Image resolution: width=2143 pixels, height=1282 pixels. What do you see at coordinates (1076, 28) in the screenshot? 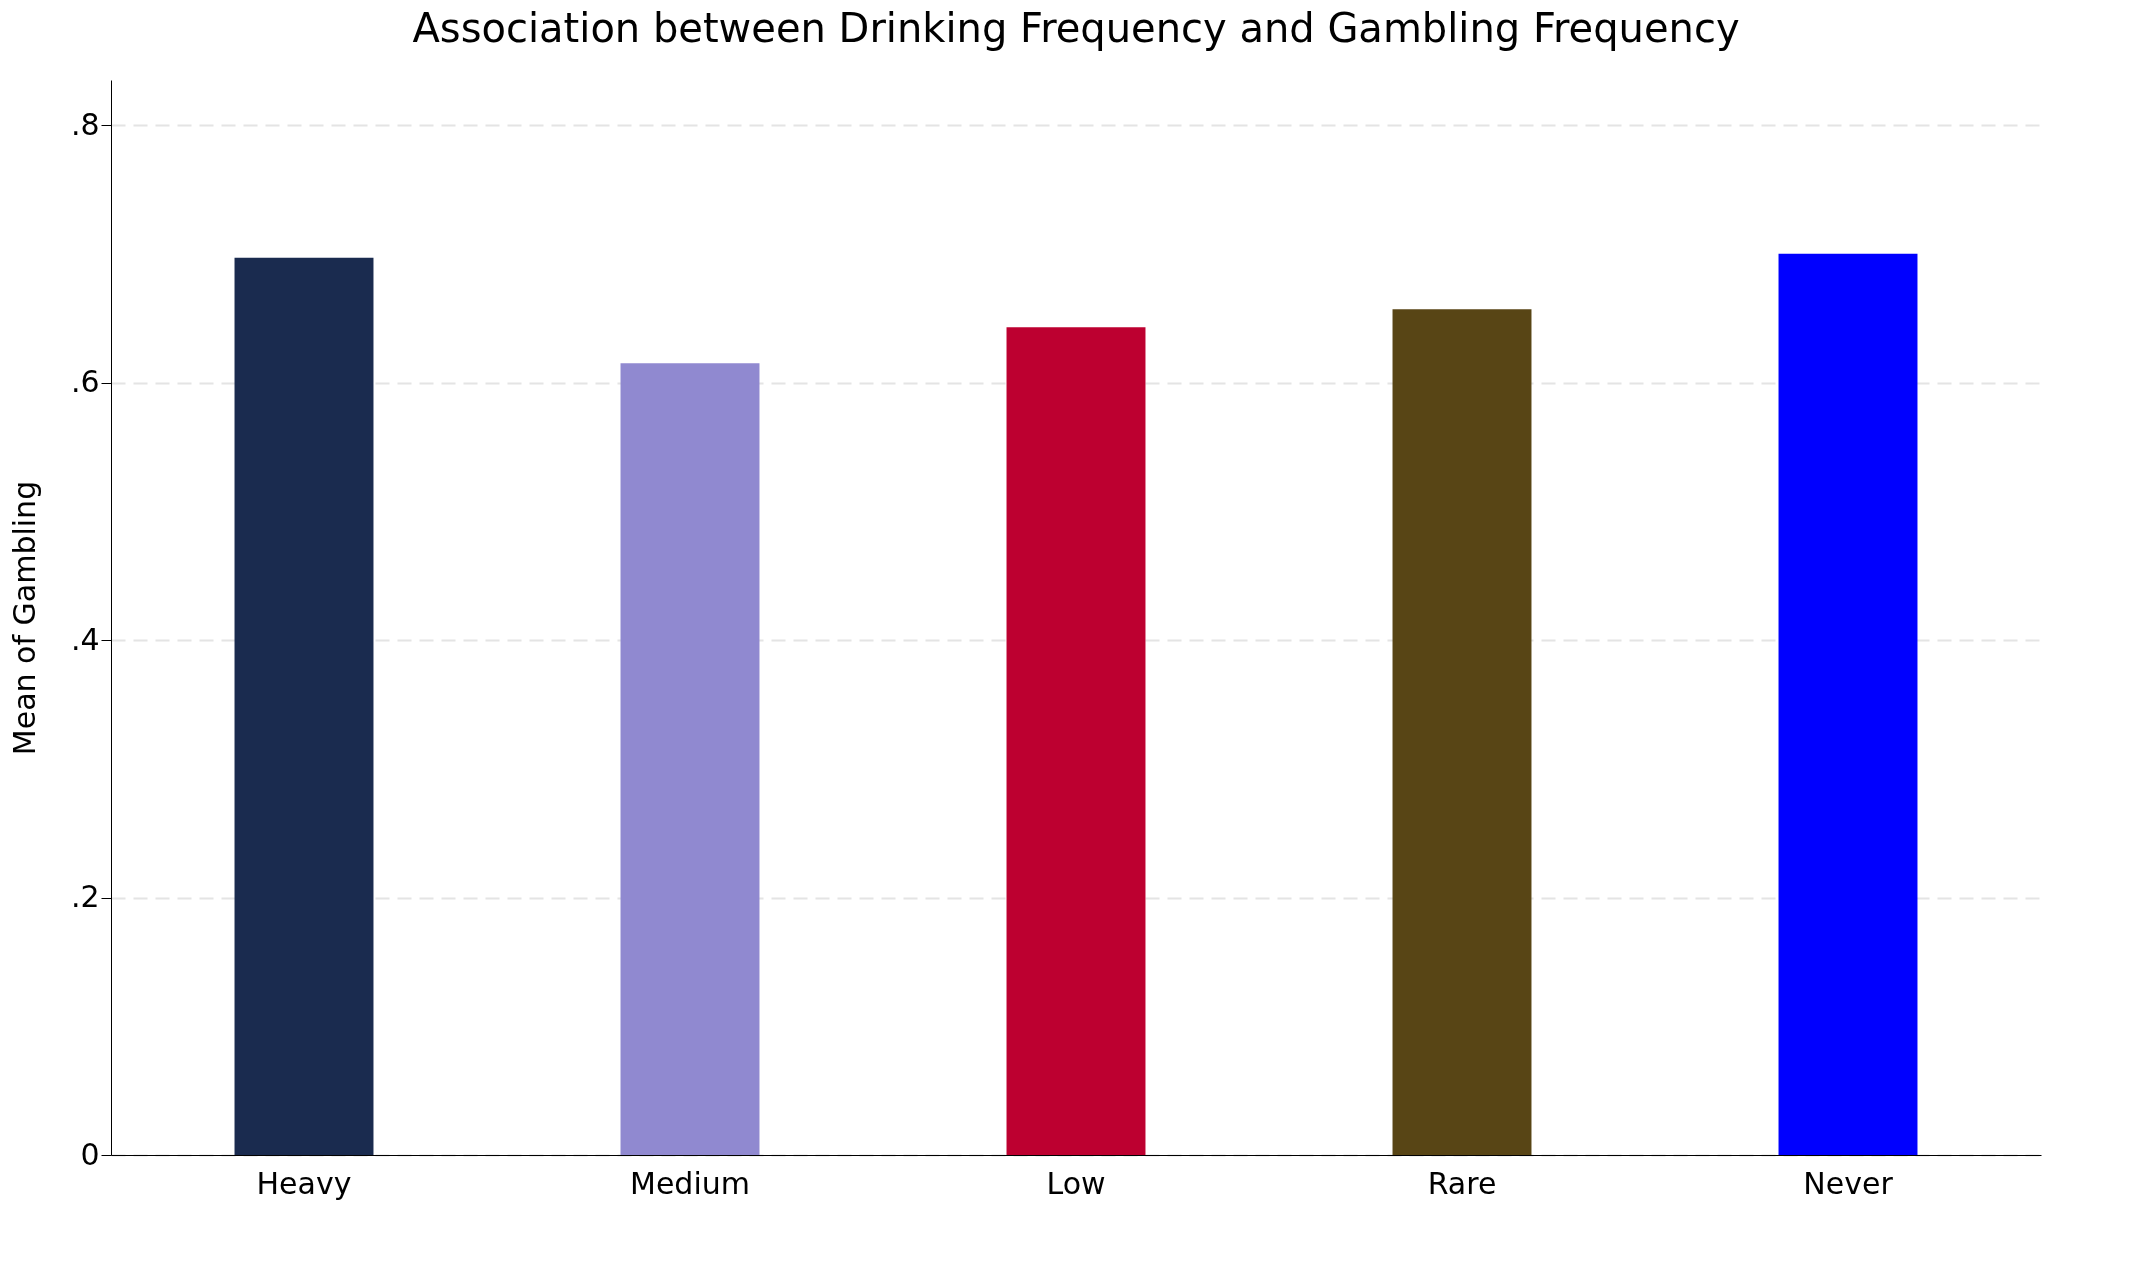
I see `chart-title: Association between Drinking Frequency and Gambling Frequency` at bounding box center [1076, 28].